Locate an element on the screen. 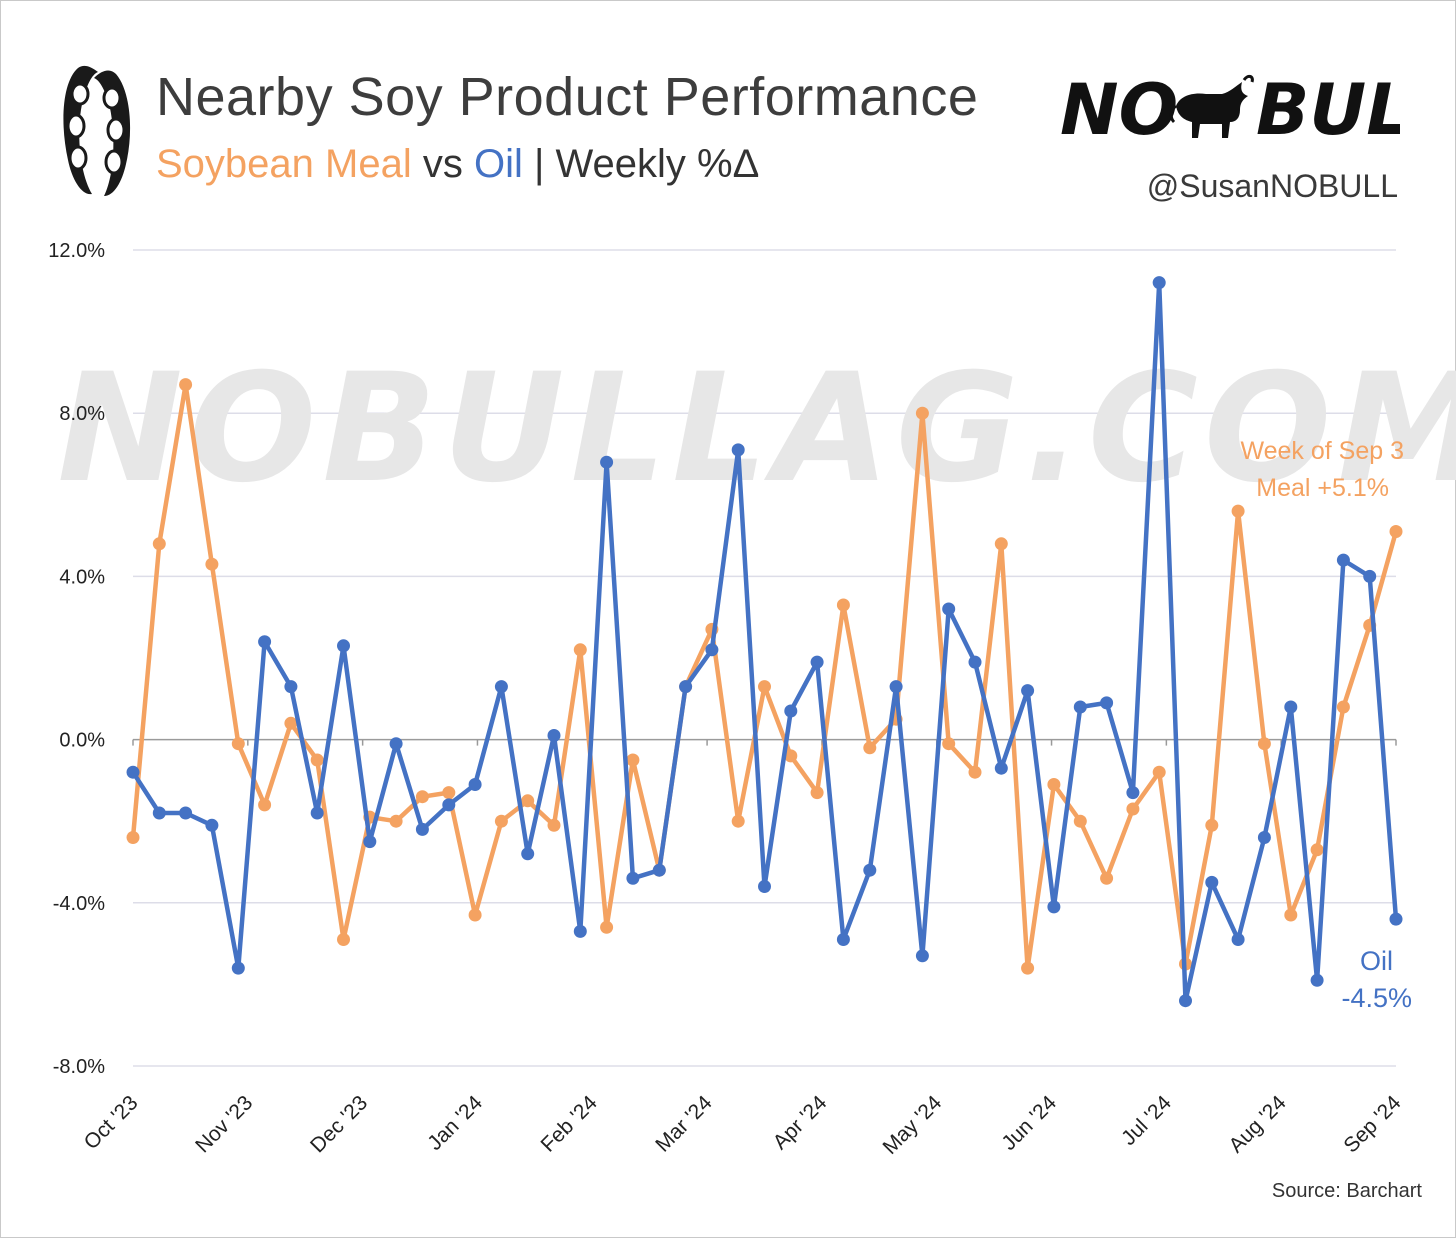 This screenshot has height=1238, width=1456. y-tick-label: -4.0% is located at coordinates (79, 904).